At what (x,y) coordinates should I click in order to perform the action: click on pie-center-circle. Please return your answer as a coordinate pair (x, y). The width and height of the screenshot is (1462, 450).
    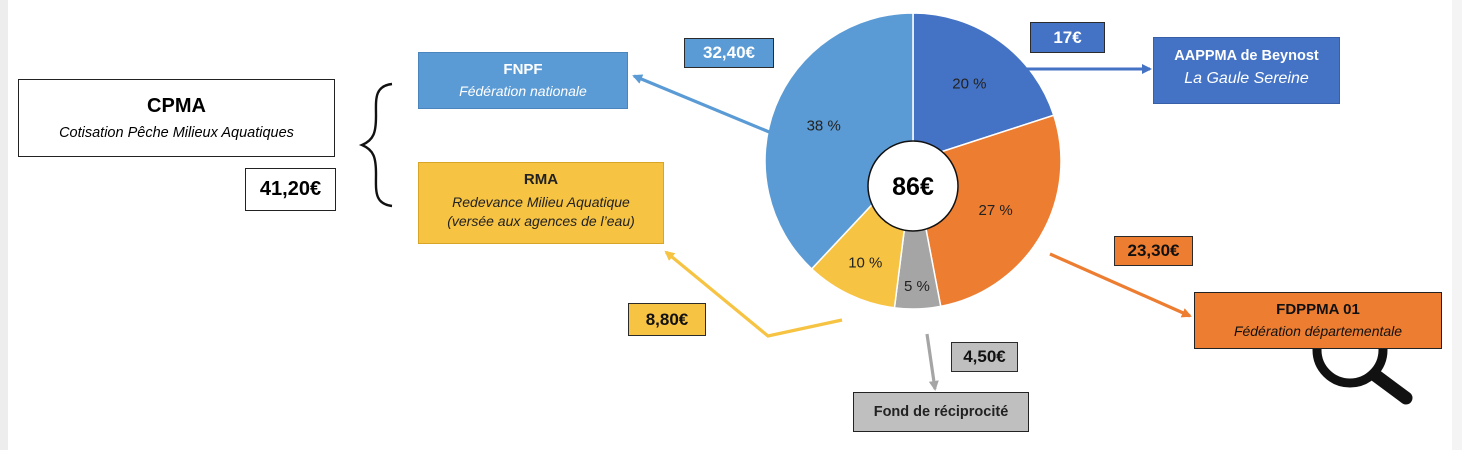
    Looking at the image, I should click on (913, 186).